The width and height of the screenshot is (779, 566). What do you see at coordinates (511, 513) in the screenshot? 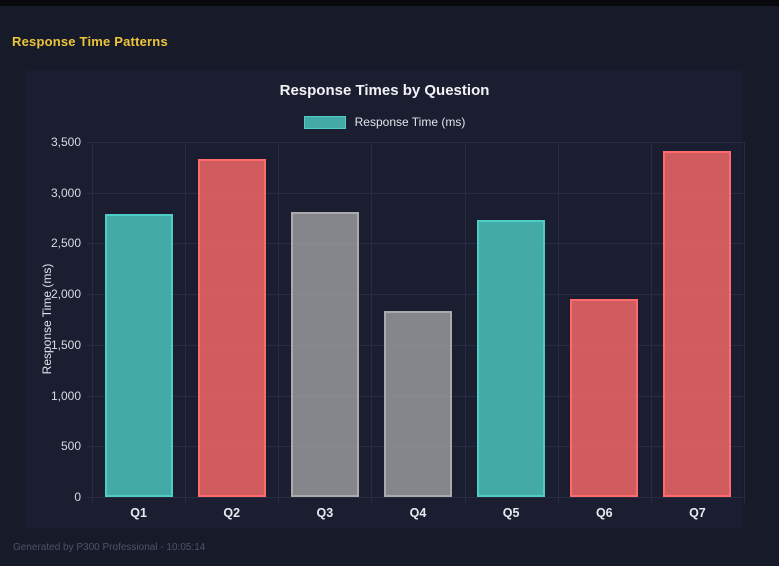
I see `x-tick-label-q5: Q5` at bounding box center [511, 513].